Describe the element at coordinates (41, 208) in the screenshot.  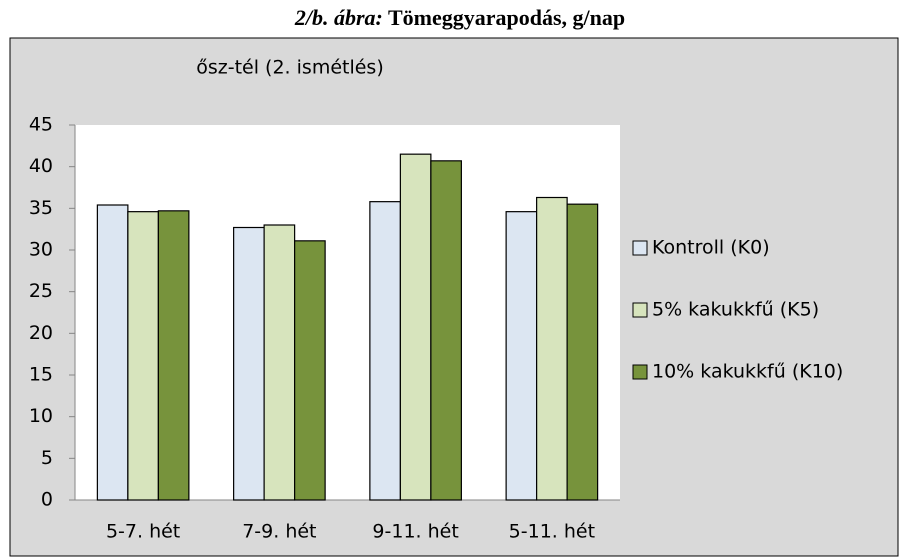
I see `y-tick-label: 35` at that location.